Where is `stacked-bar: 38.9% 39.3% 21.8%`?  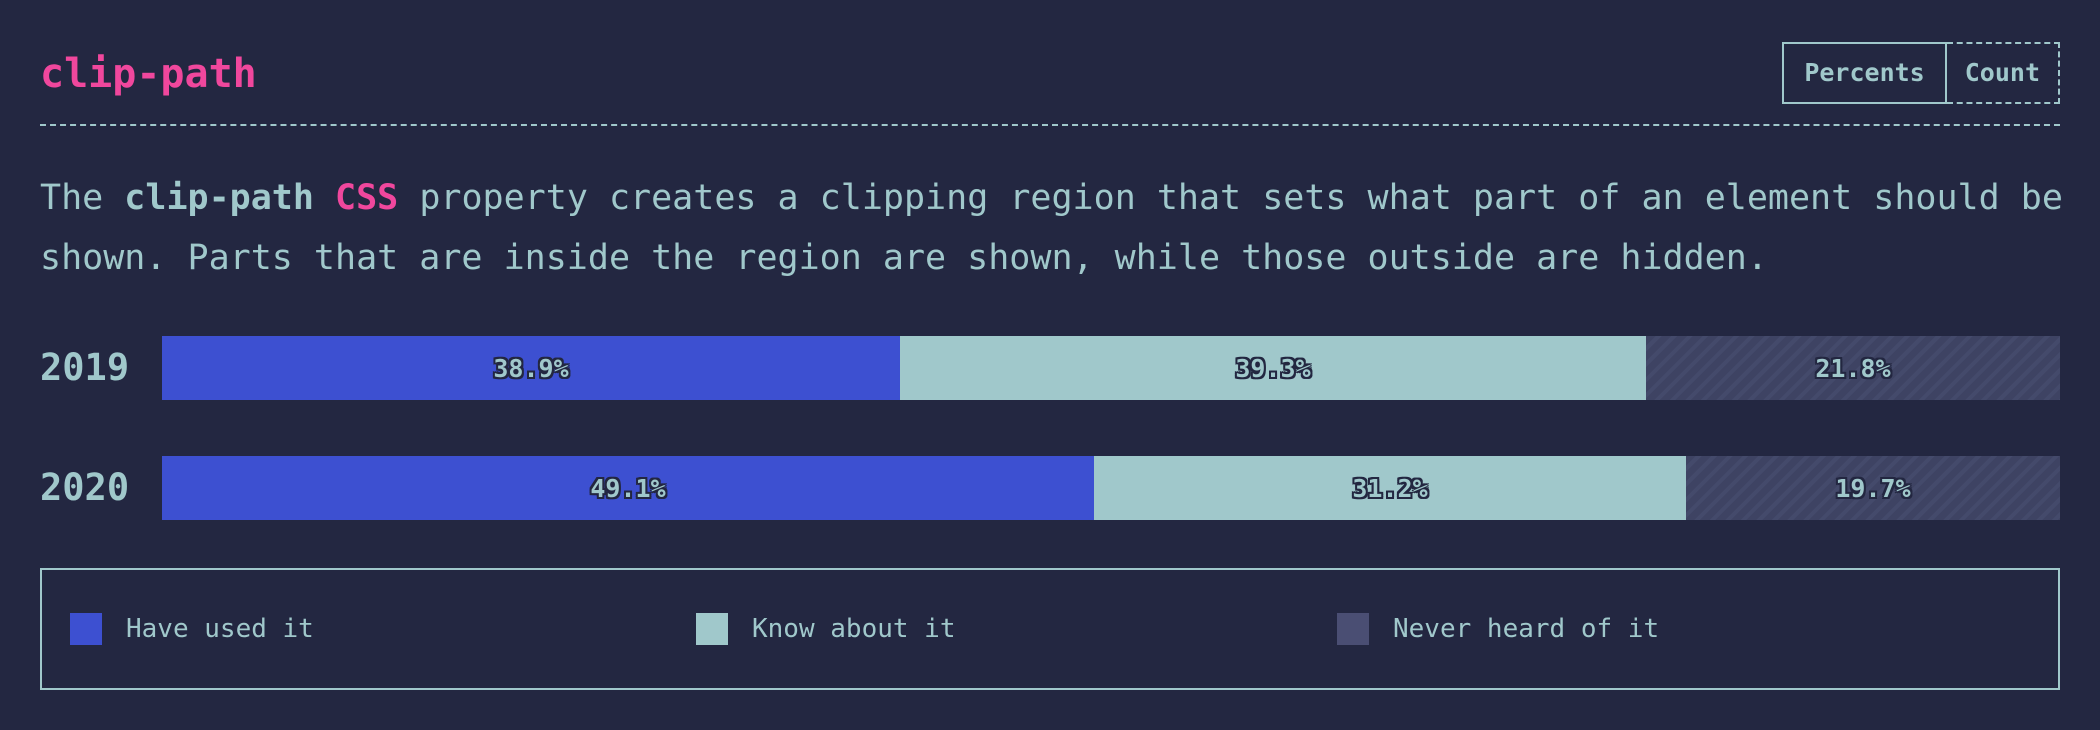 stacked-bar: 38.9% 39.3% 21.8% is located at coordinates (1111, 368).